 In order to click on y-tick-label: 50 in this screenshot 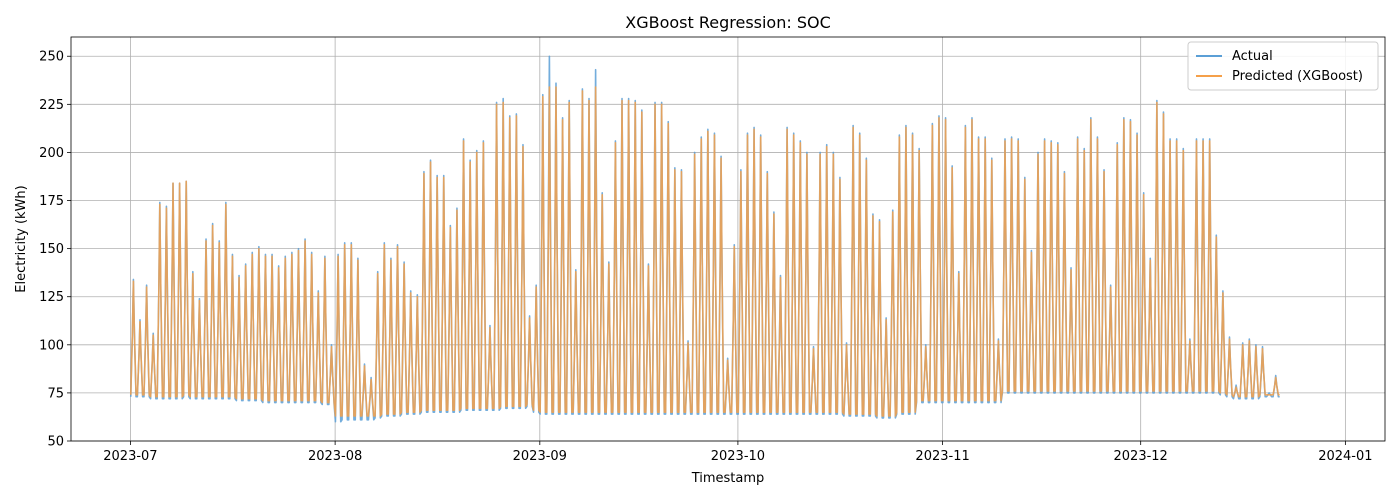, I will do `click(55, 442)`.